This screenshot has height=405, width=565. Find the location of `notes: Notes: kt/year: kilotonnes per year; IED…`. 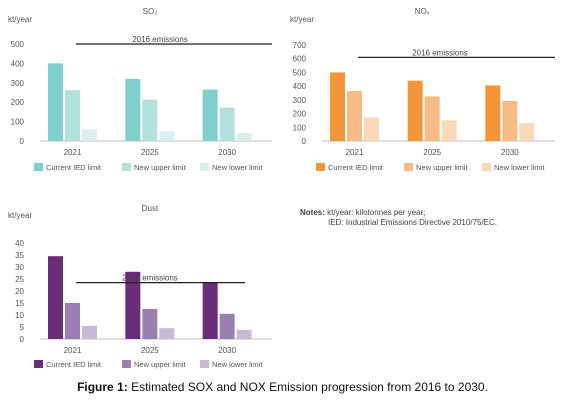

notes: Notes: kt/year: kilotonnes per year; IED… is located at coordinates (430, 218).